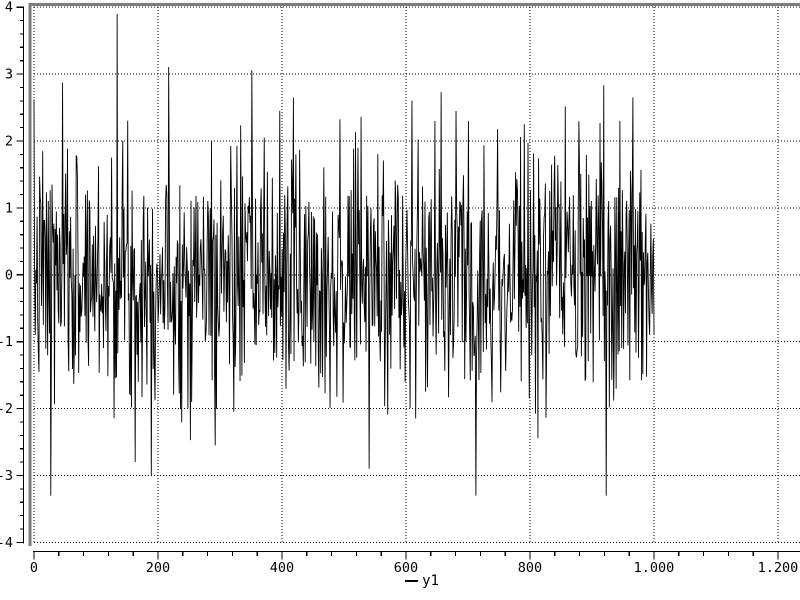 This screenshot has width=800, height=600. I want to click on y-tick-label: -4, so click(6, 543).